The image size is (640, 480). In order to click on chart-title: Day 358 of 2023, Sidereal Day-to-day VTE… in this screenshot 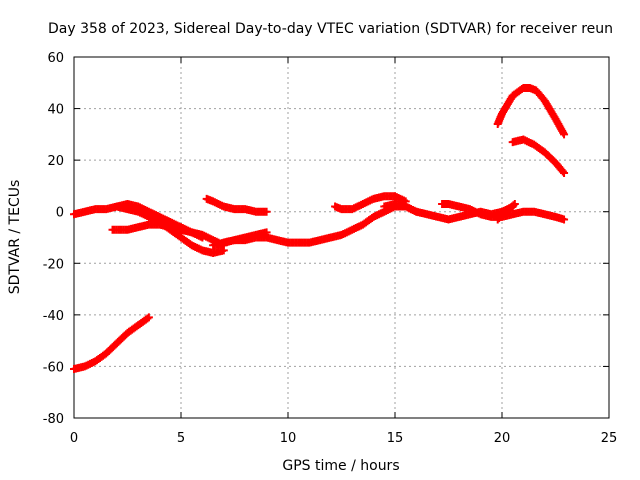, I will do `click(330, 29)`.